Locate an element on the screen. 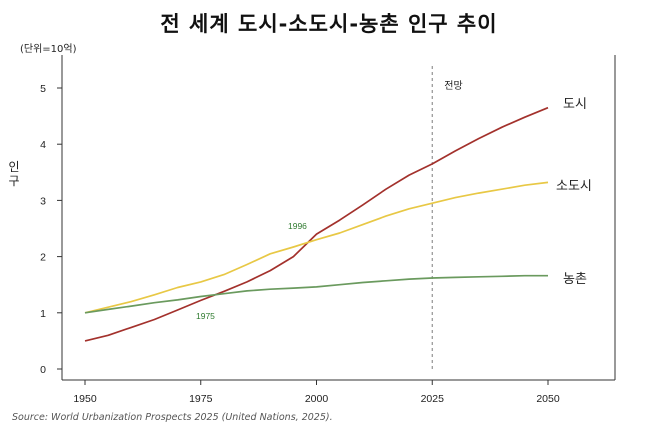  x-tick-label: 2000 is located at coordinates (317, 399).